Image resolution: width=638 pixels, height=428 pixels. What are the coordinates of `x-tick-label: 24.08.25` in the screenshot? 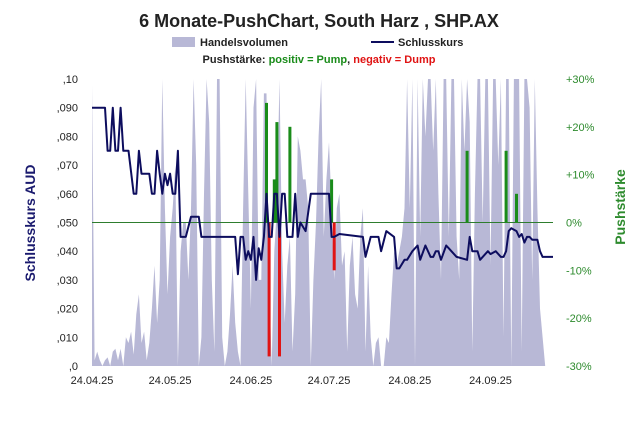 It's located at (409, 381).